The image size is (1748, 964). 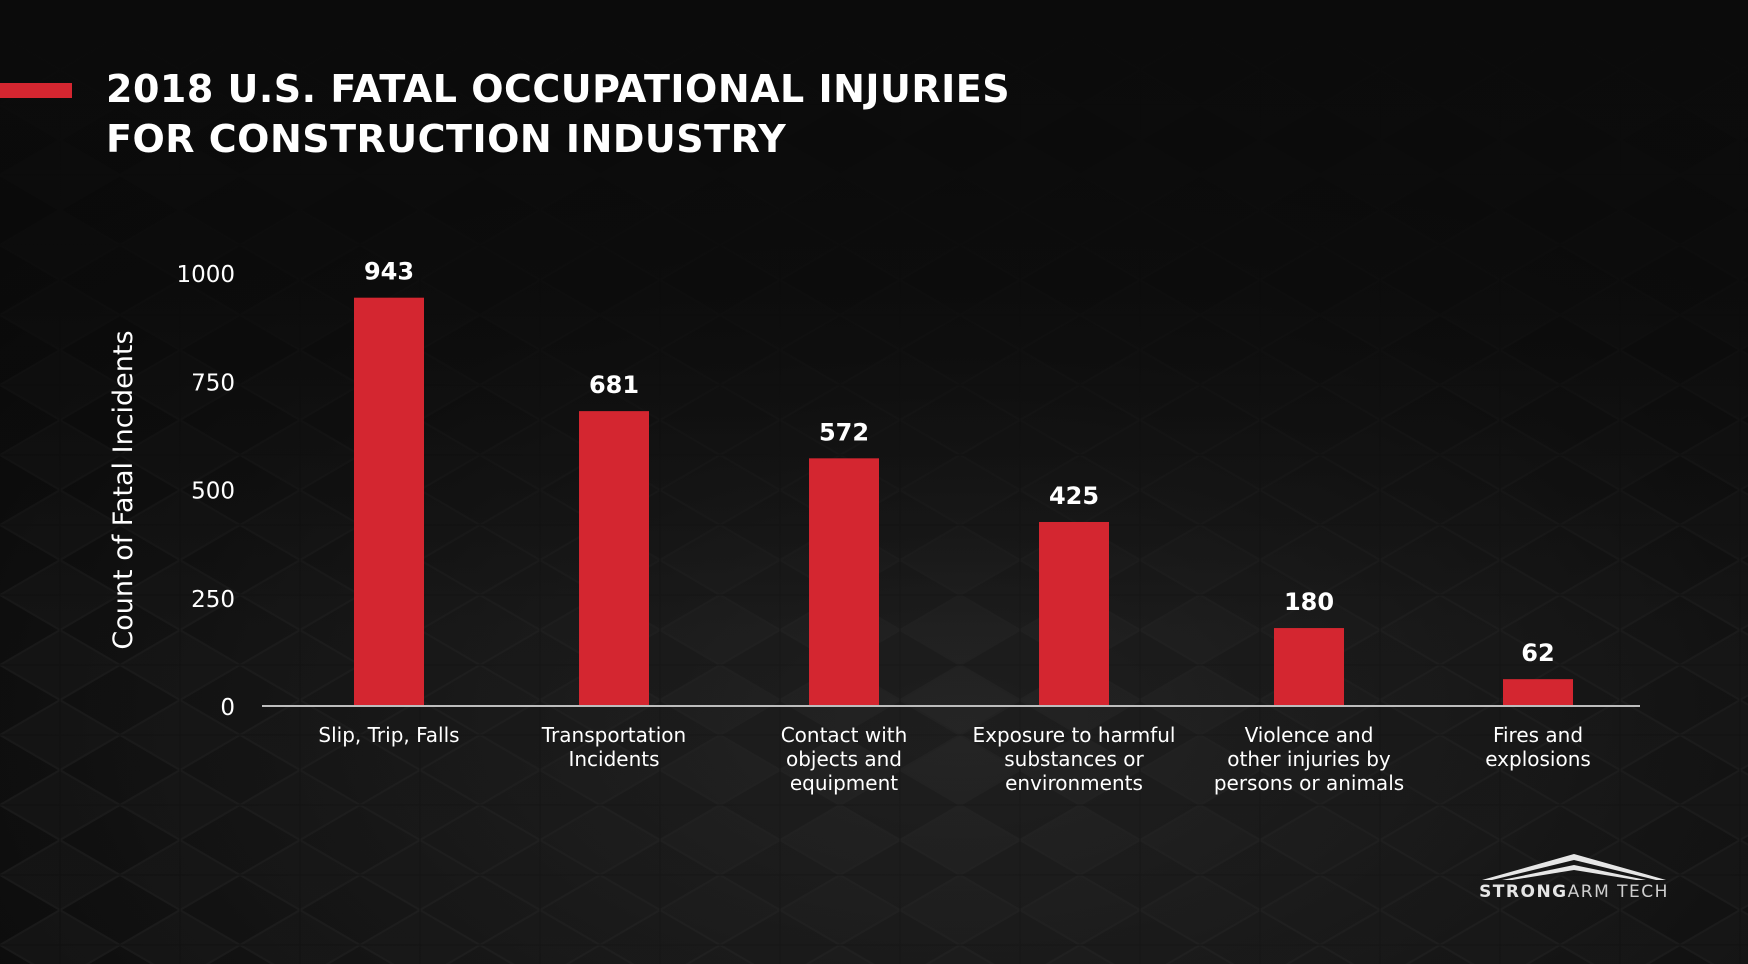 I want to click on roof-chevron-icon, so click(x=1574, y=867).